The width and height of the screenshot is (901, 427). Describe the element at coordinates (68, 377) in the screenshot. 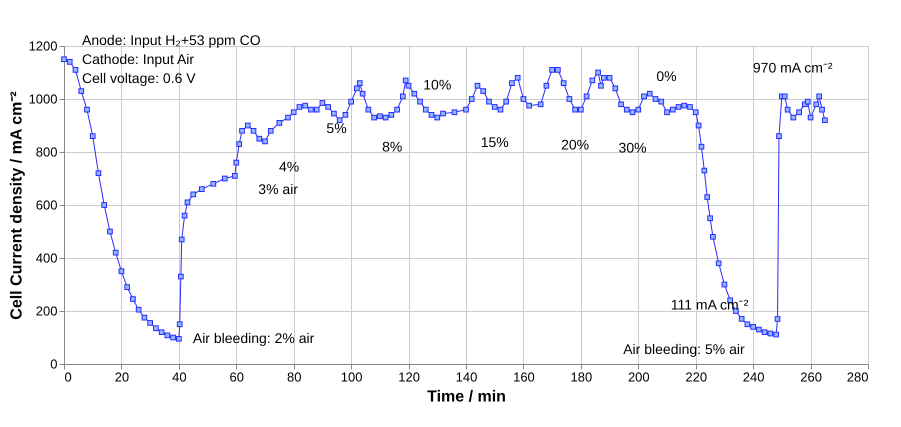

I see `x-tick-label: 0` at that location.